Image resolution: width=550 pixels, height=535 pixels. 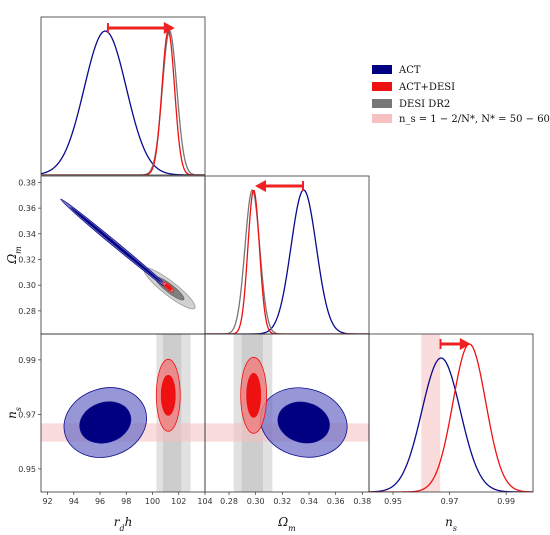 What do you see at coordinates (27, 259) in the screenshot?
I see `ytick-label-om-3: 0.32` at bounding box center [27, 259].